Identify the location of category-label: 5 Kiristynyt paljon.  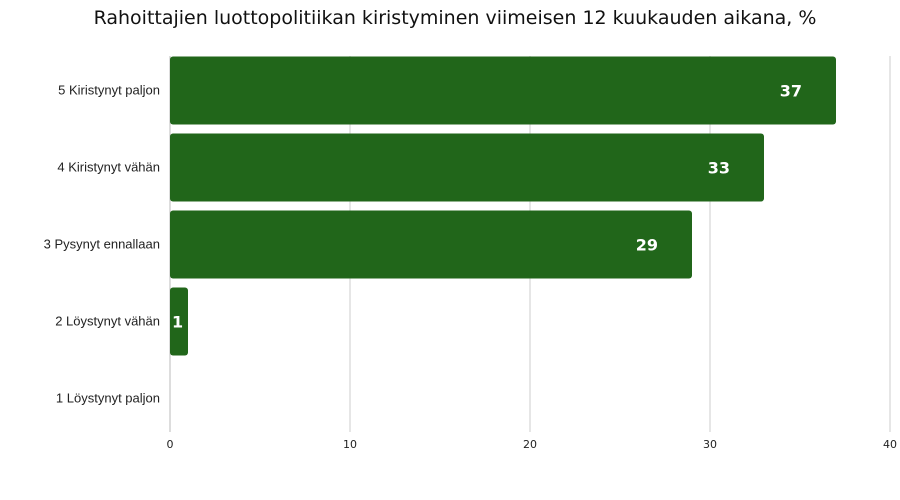
(109, 90).